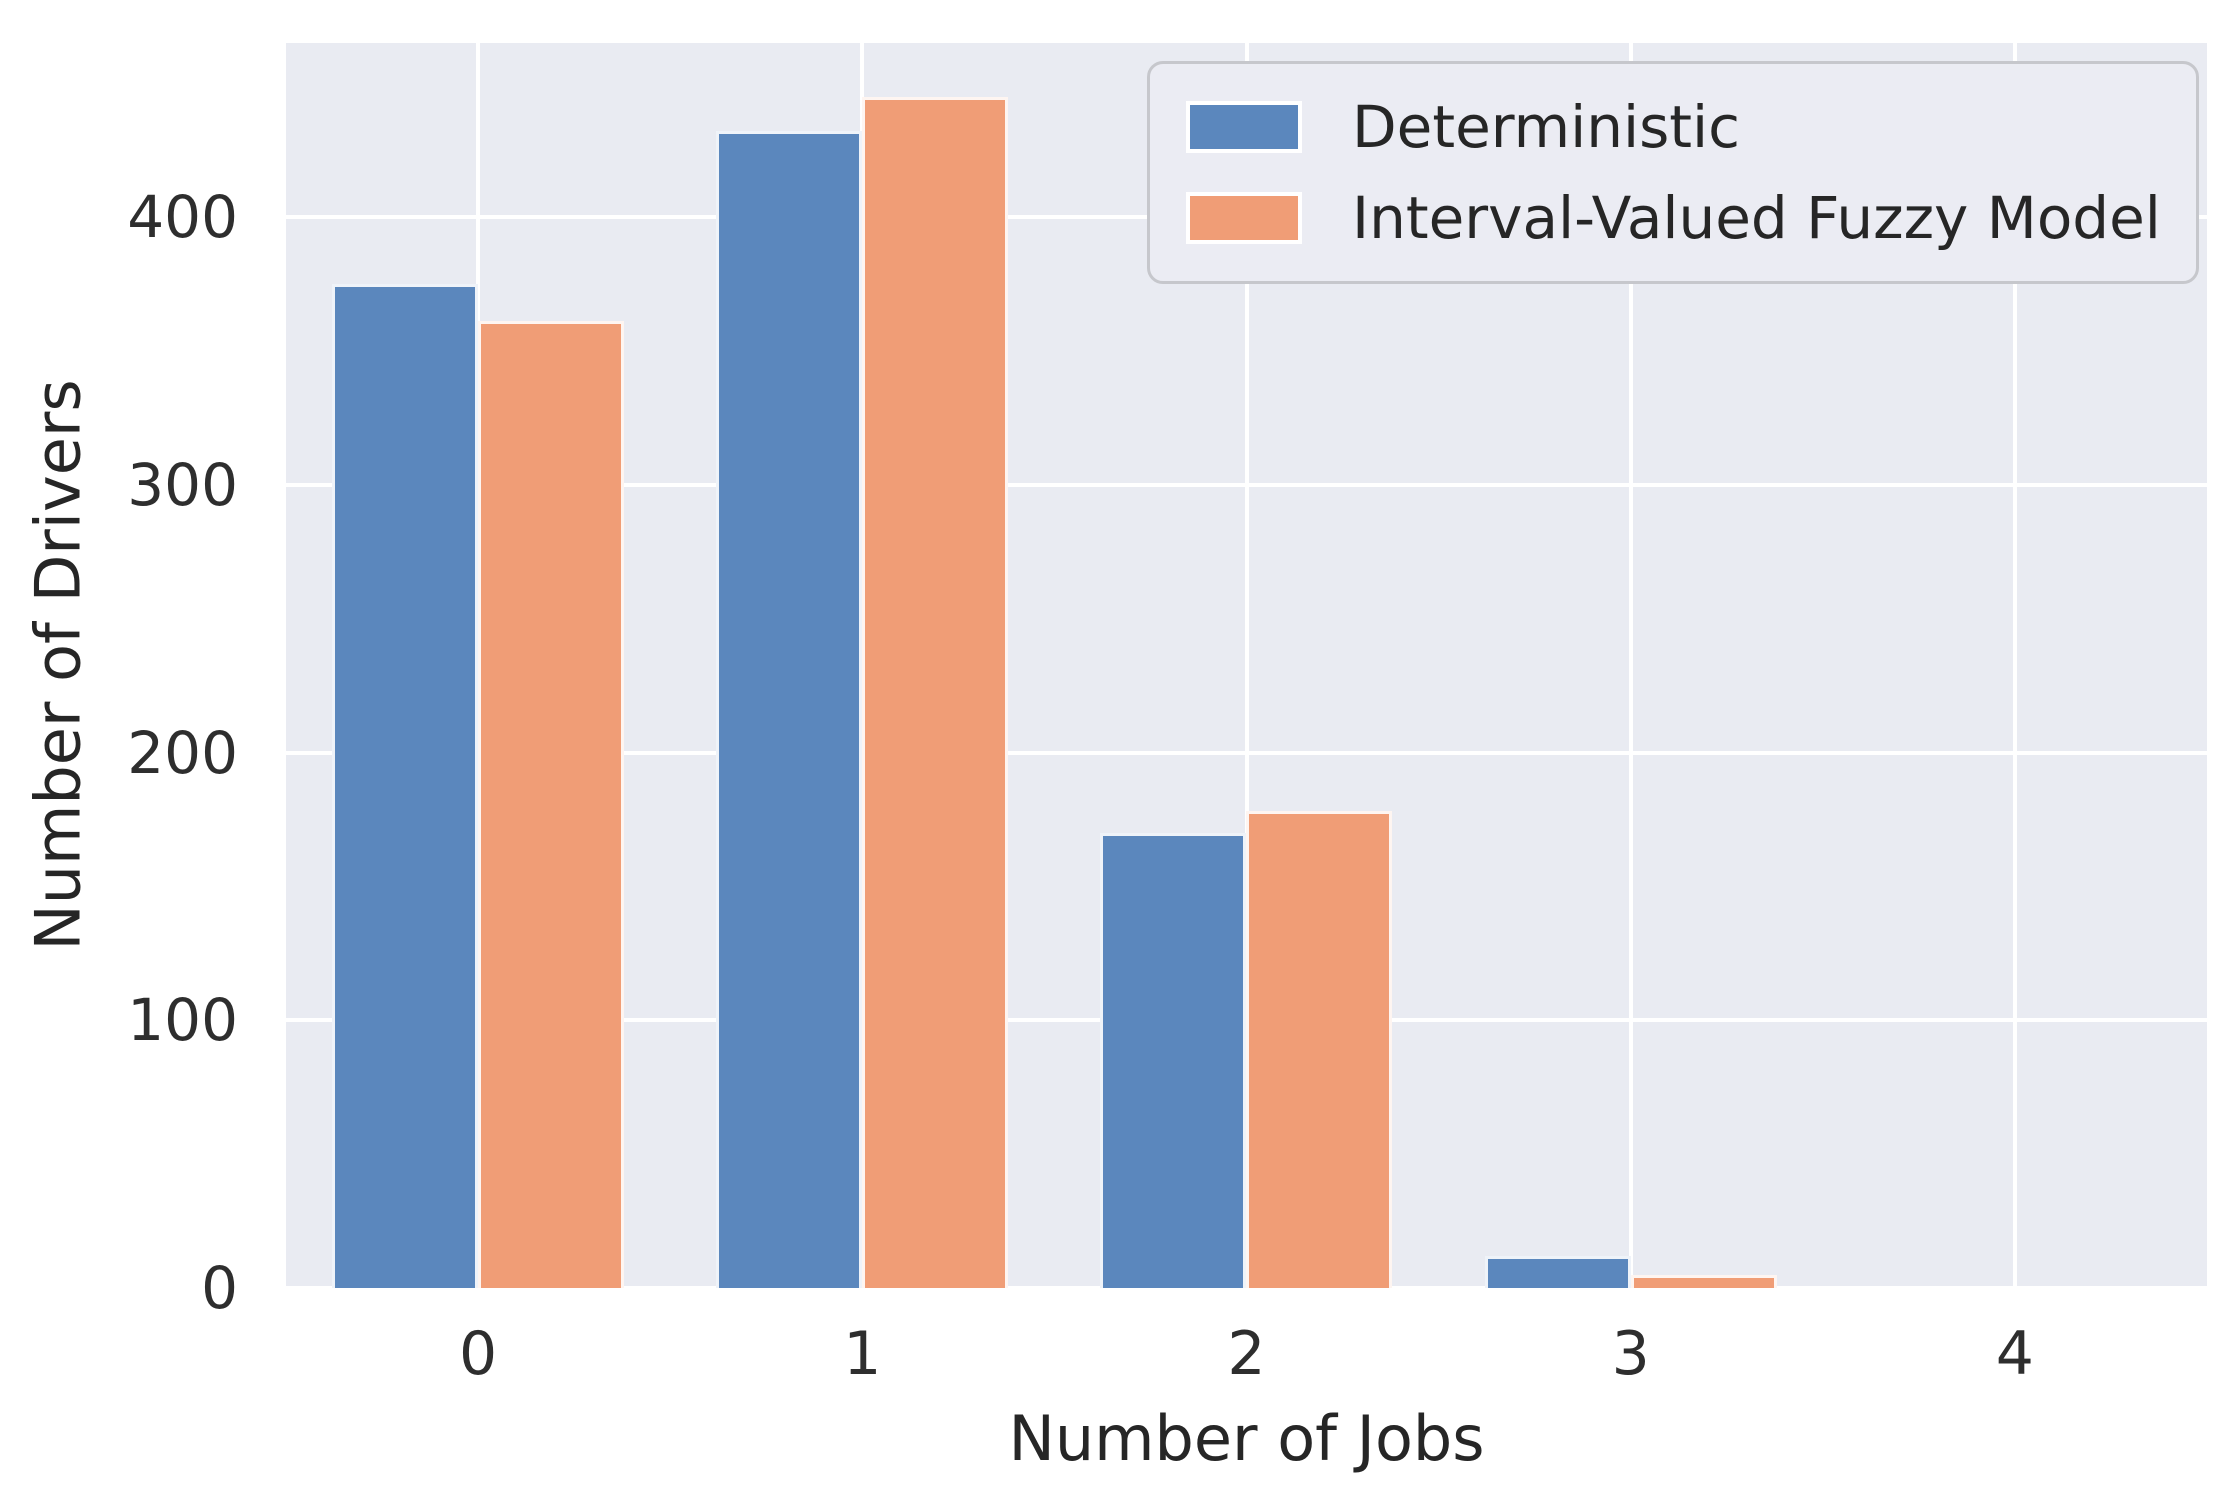 The height and width of the screenshot is (1504, 2239). I want to click on legend-item-deterministic: Deterministic, so click(1673, 127).